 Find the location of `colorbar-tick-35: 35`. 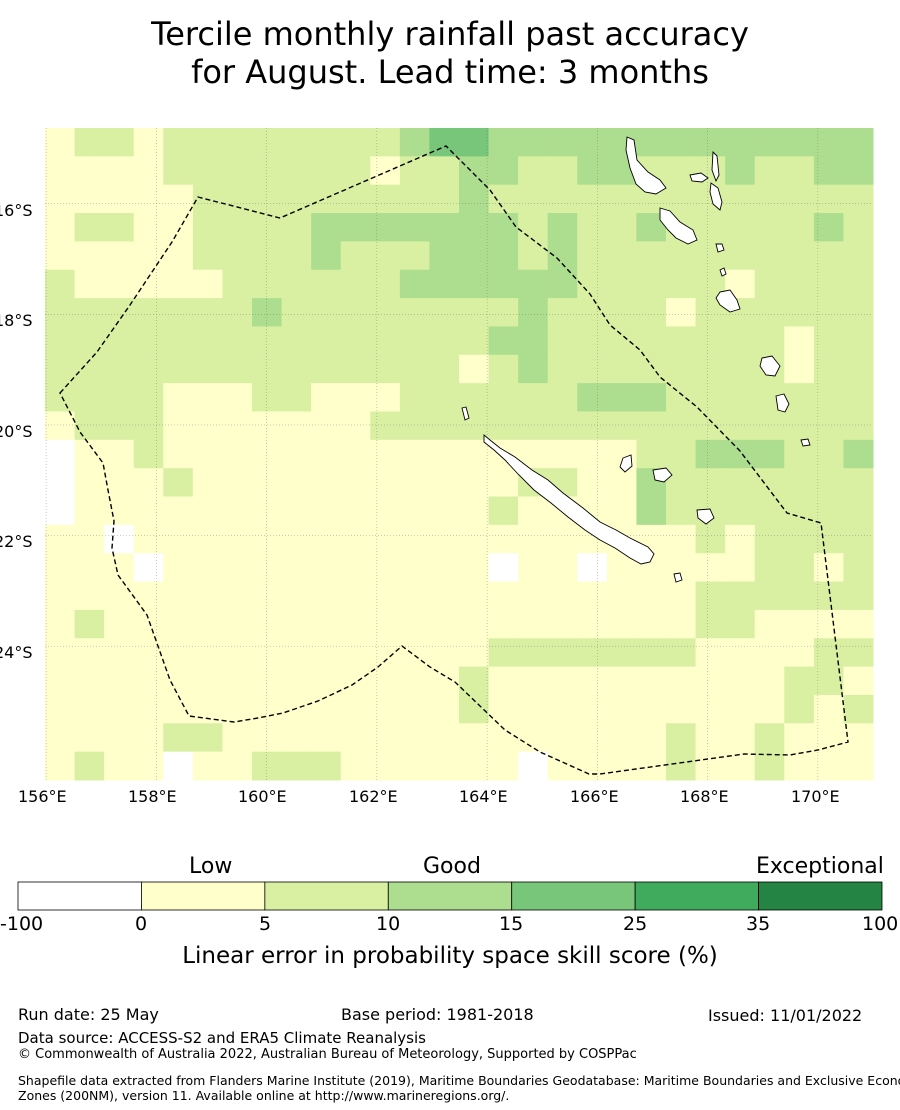

colorbar-tick-35: 35 is located at coordinates (758, 924).